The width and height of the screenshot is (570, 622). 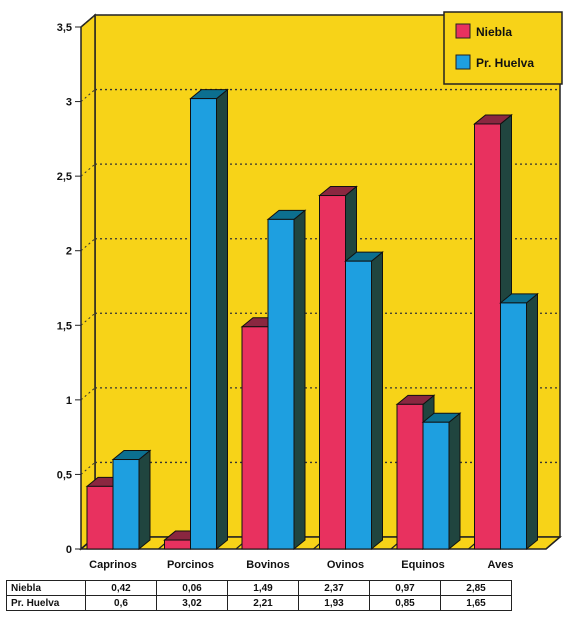 What do you see at coordinates (263, 603) in the screenshot?
I see `table-cell: 2,21` at bounding box center [263, 603].